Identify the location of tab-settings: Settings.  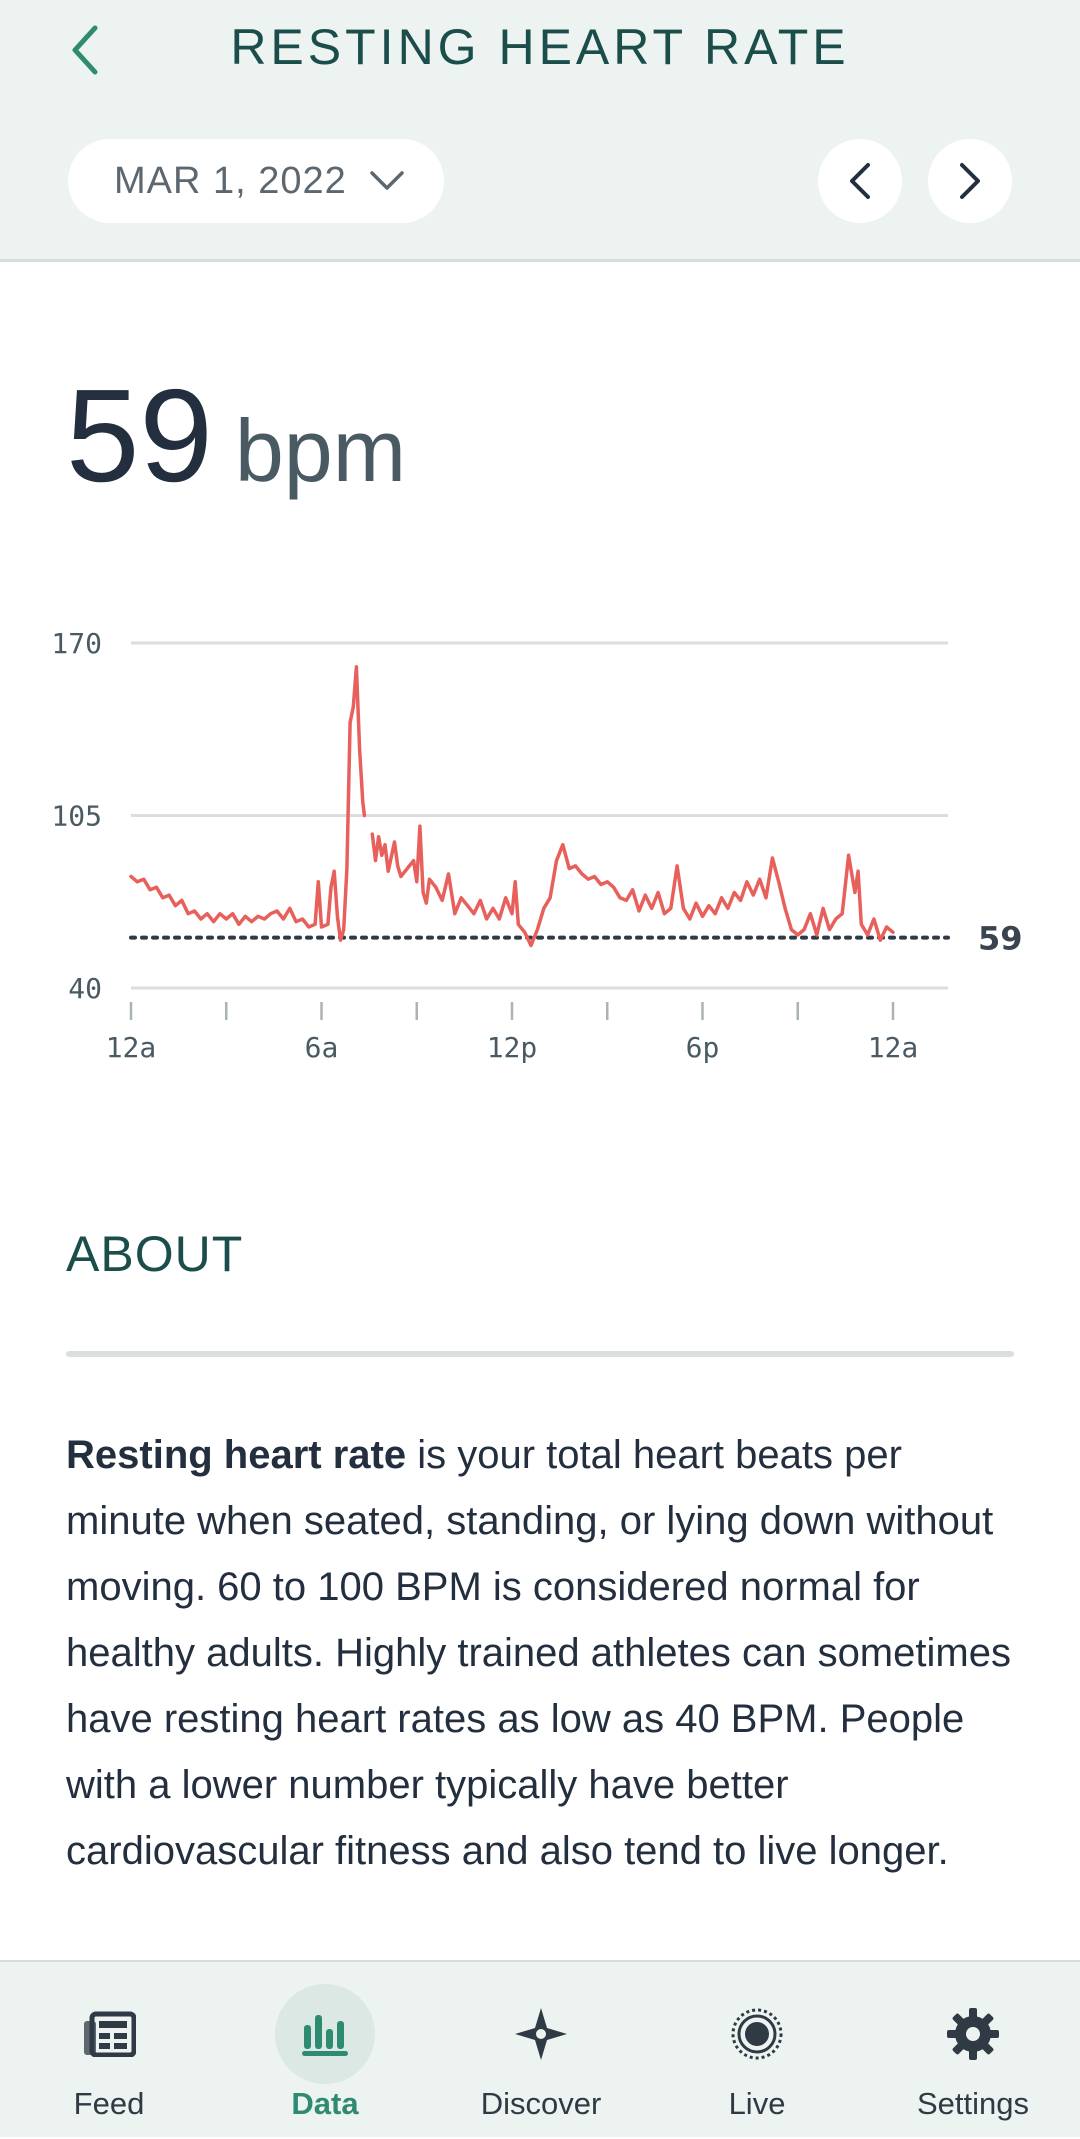
(972, 2050).